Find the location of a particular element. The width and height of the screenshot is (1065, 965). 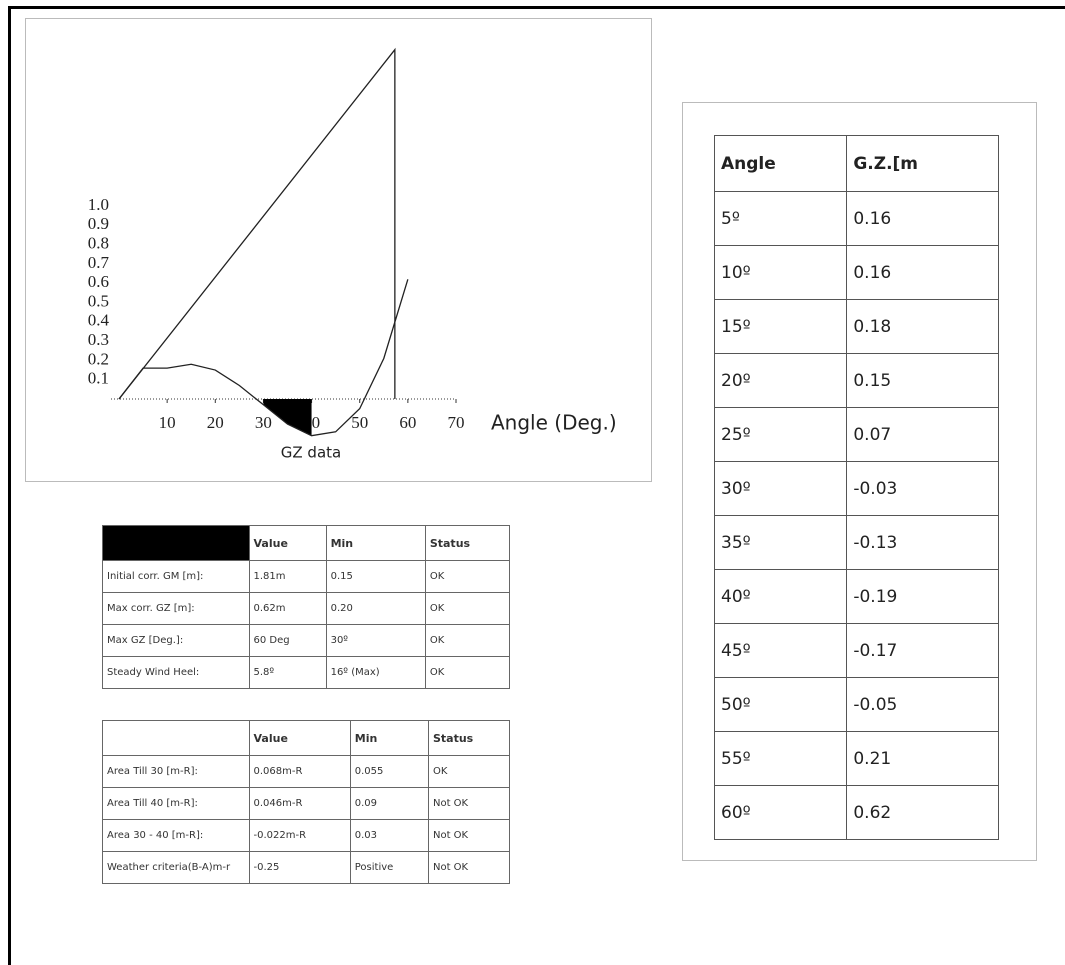

cell: 25º is located at coordinates (780, 434).